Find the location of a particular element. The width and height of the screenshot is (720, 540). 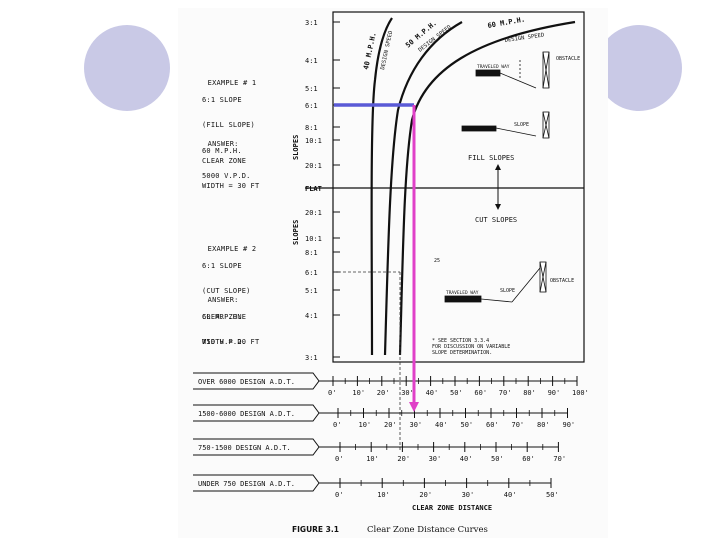

figure-caption: FIGURE 3.1 Clear Zone Distance Curves is located at coordinates (390, 530).